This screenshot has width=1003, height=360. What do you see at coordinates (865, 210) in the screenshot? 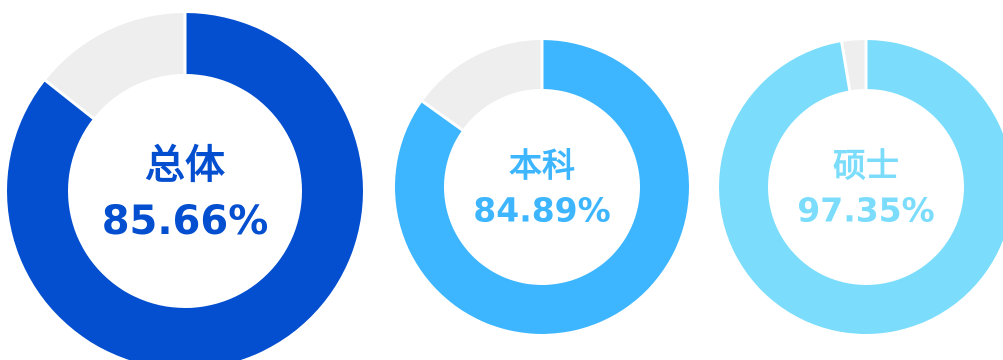
I see `donut-value-label: 97.35%` at bounding box center [865, 210].